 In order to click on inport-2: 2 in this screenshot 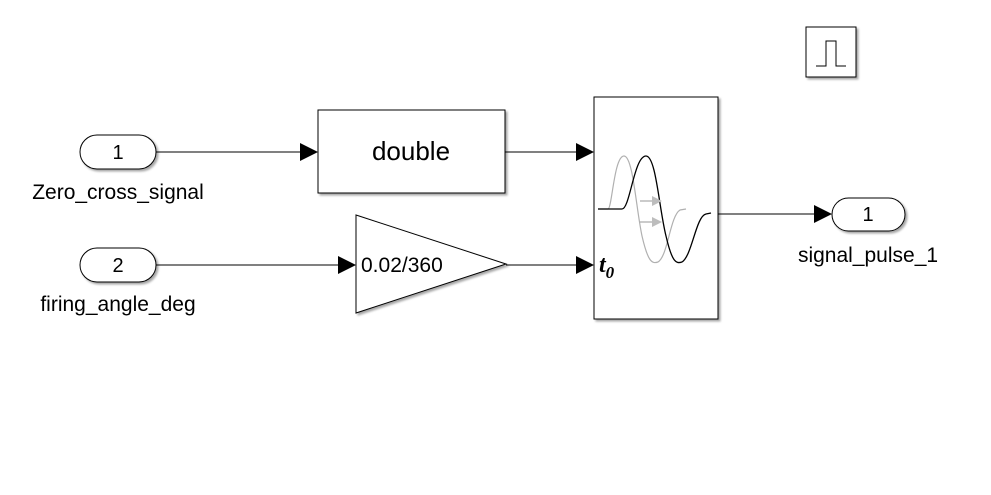, I will do `click(118, 265)`.